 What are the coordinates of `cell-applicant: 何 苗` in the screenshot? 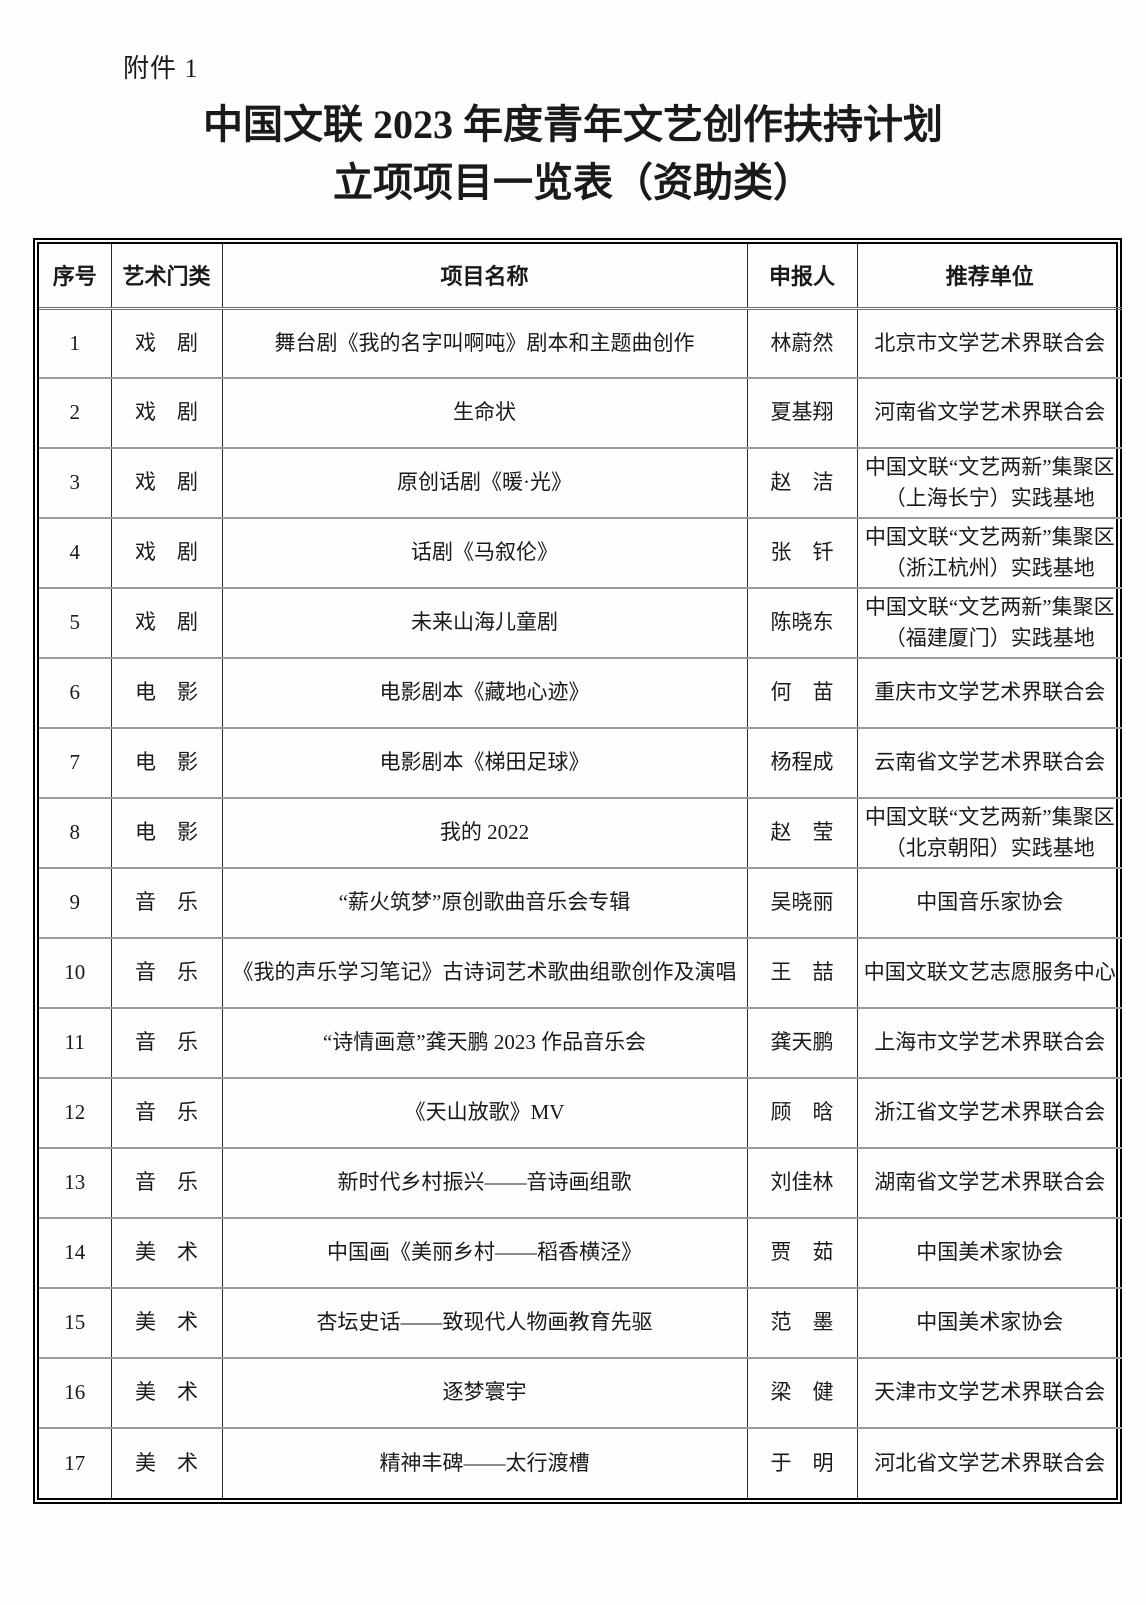 It's located at (801, 692).